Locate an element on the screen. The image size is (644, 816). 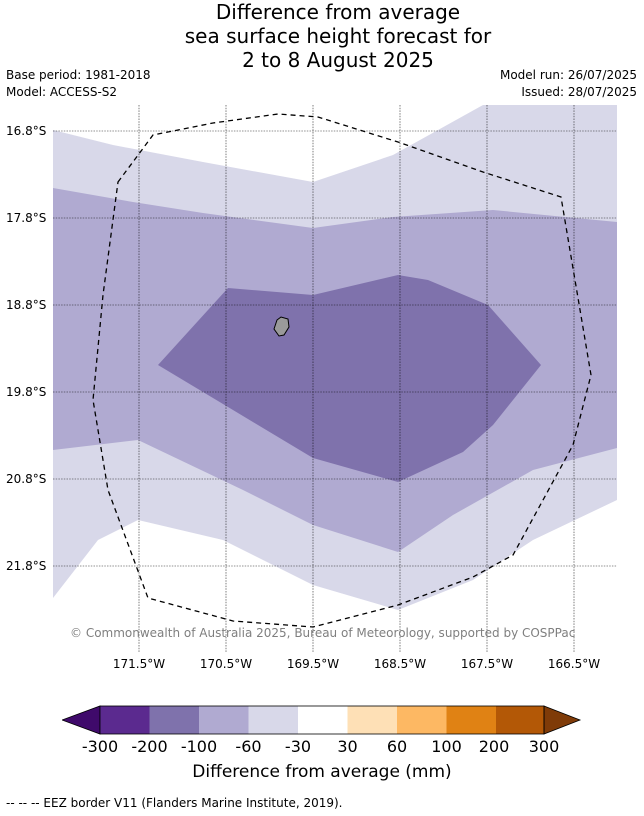
colorbar-tick-10: 300 is located at coordinates (544, 746).